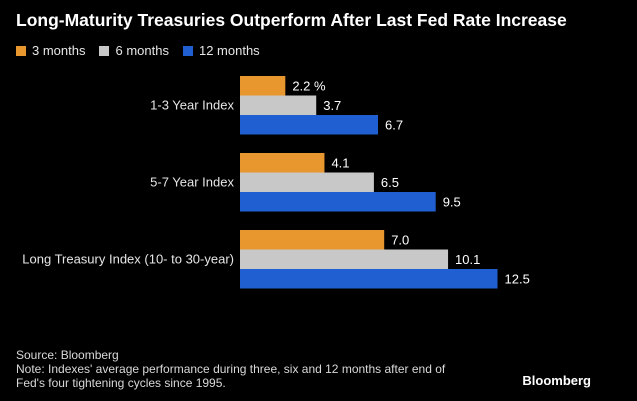 This screenshot has height=401, width=637. I want to click on value-label-3-months-5-7-year-index: 4.1, so click(340, 162).